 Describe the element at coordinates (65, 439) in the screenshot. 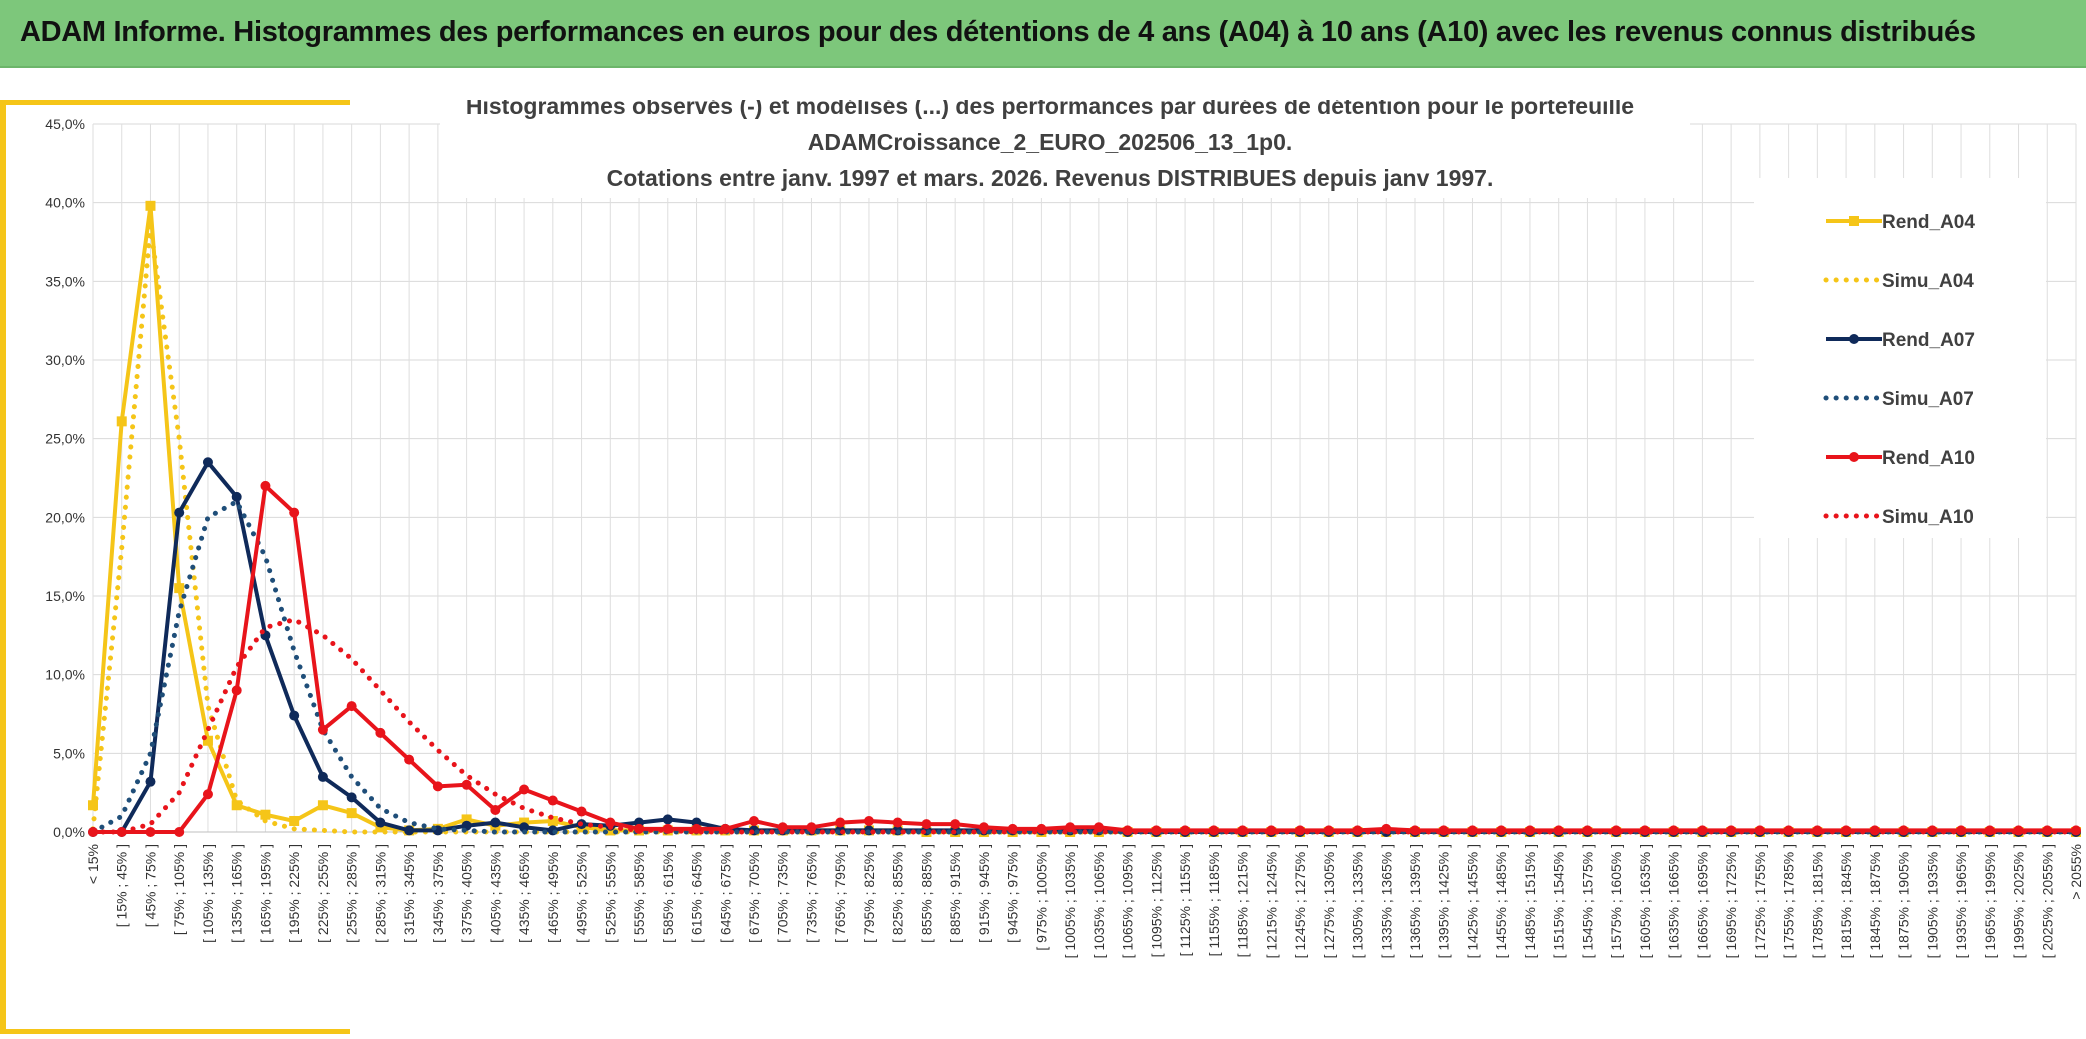

I see `y-tick-label: 25,0%` at that location.